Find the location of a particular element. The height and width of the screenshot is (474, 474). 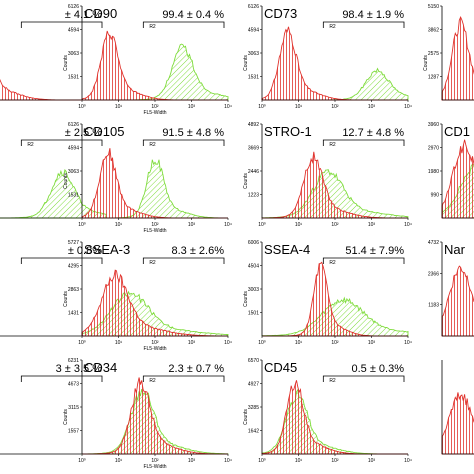

marker-name: CD45 is located at coordinates (280, 367).